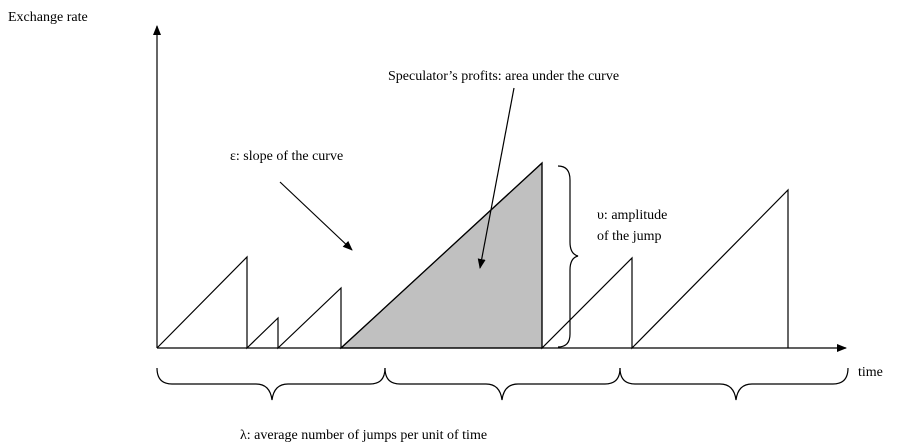 The height and width of the screenshot is (445, 898). What do you see at coordinates (629, 236) in the screenshot?
I see `annotation: of the jump` at bounding box center [629, 236].